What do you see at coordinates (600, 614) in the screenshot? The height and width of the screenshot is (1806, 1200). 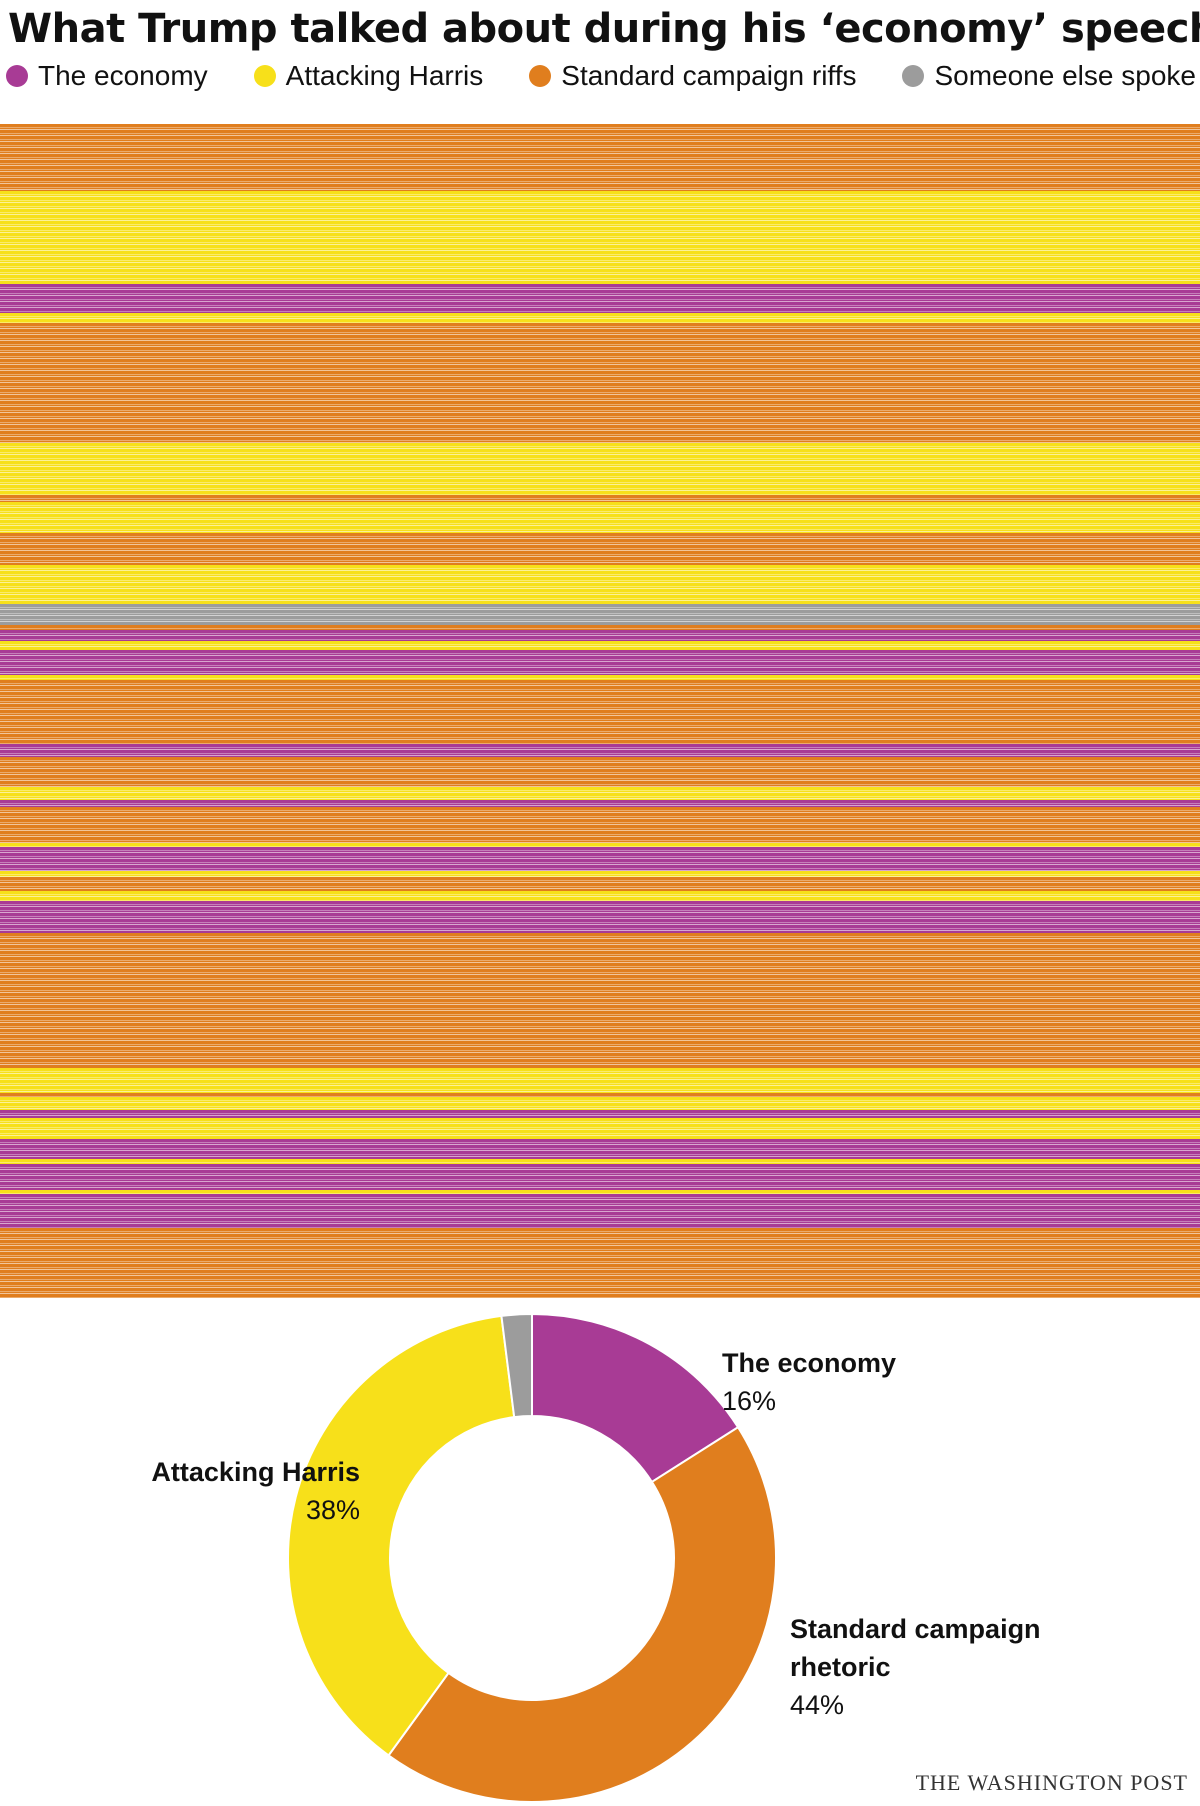 I see `strip-segment-other` at bounding box center [600, 614].